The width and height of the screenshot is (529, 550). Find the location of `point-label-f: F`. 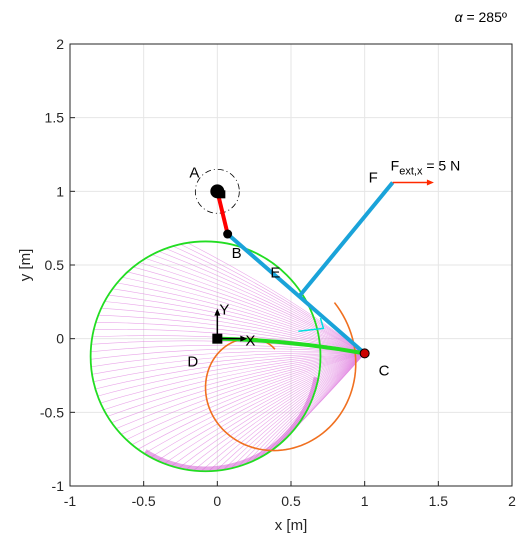

point-label-f: F is located at coordinates (373, 177).